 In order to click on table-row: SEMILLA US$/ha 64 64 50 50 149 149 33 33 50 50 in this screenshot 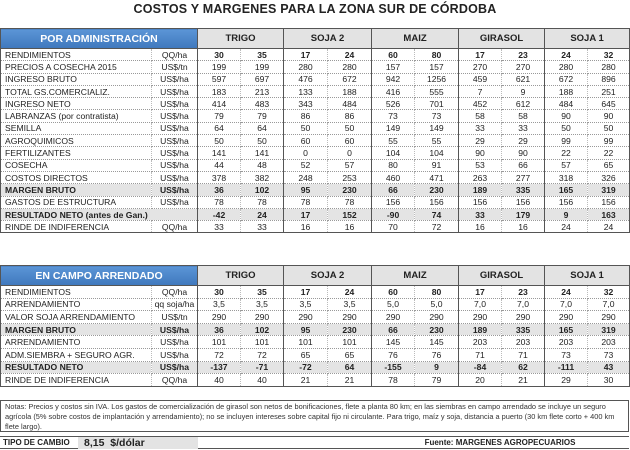, I will do `click(315, 129)`.